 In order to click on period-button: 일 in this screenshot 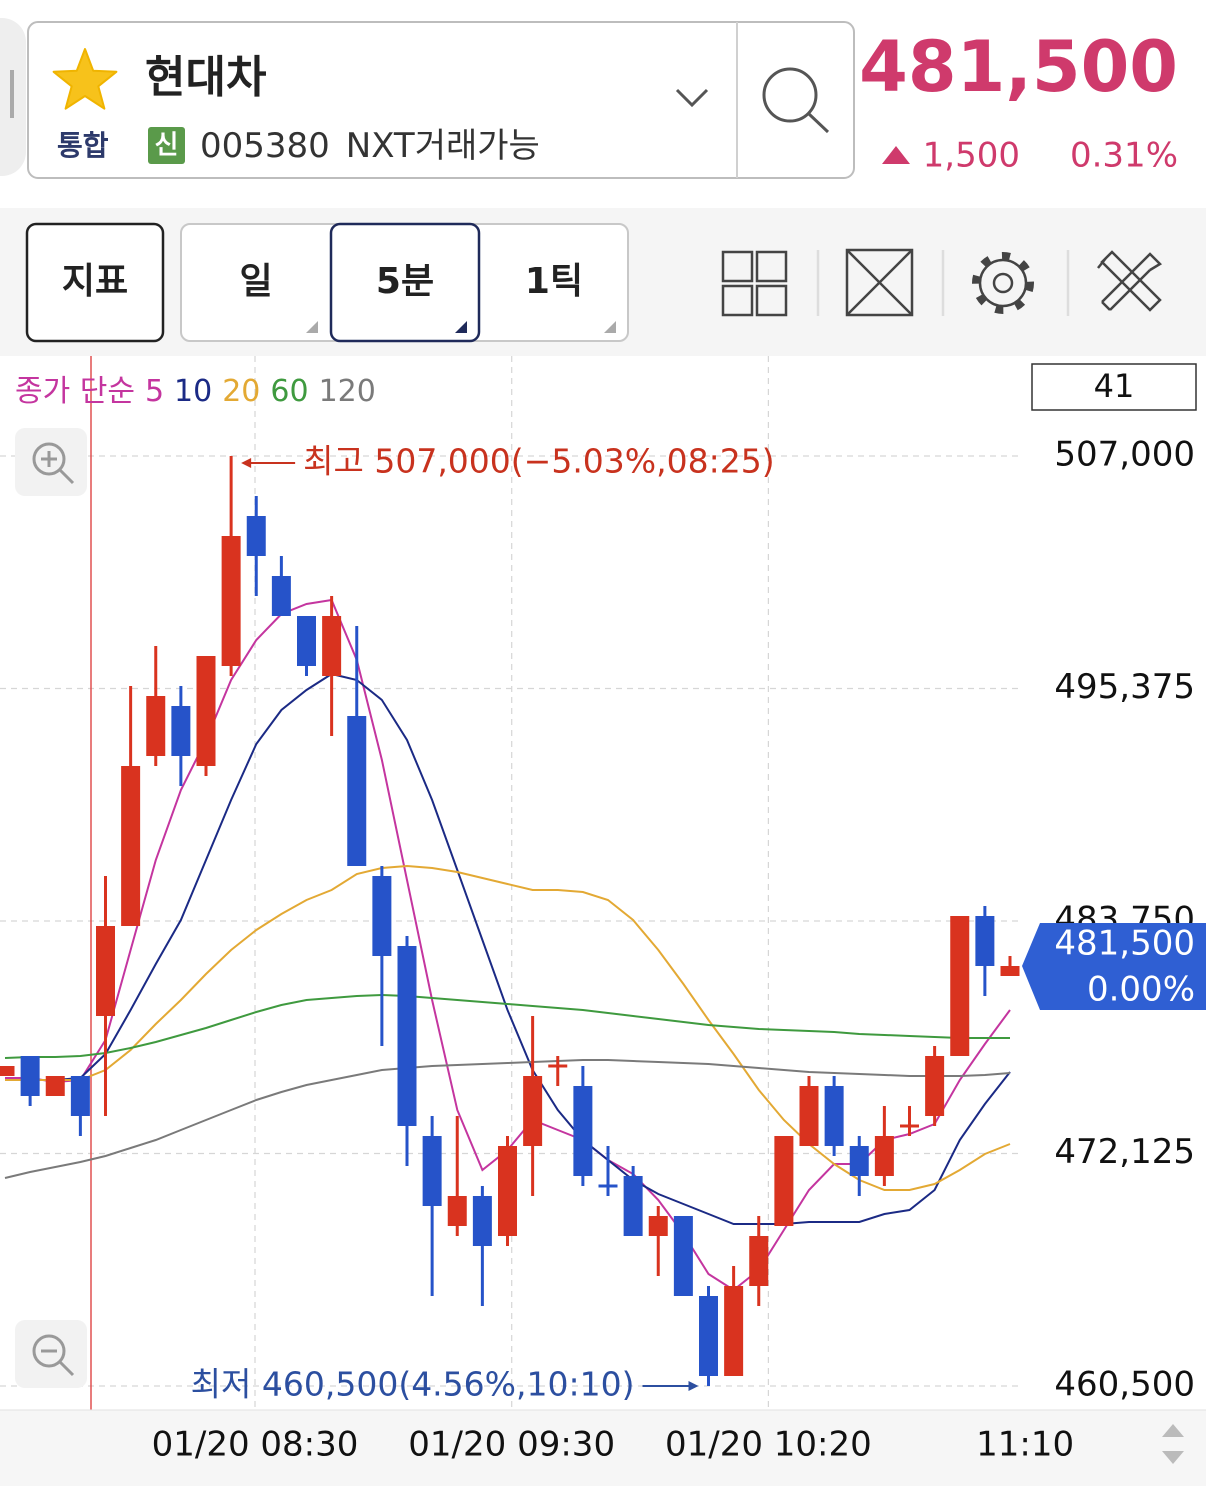, I will do `click(255, 281)`.